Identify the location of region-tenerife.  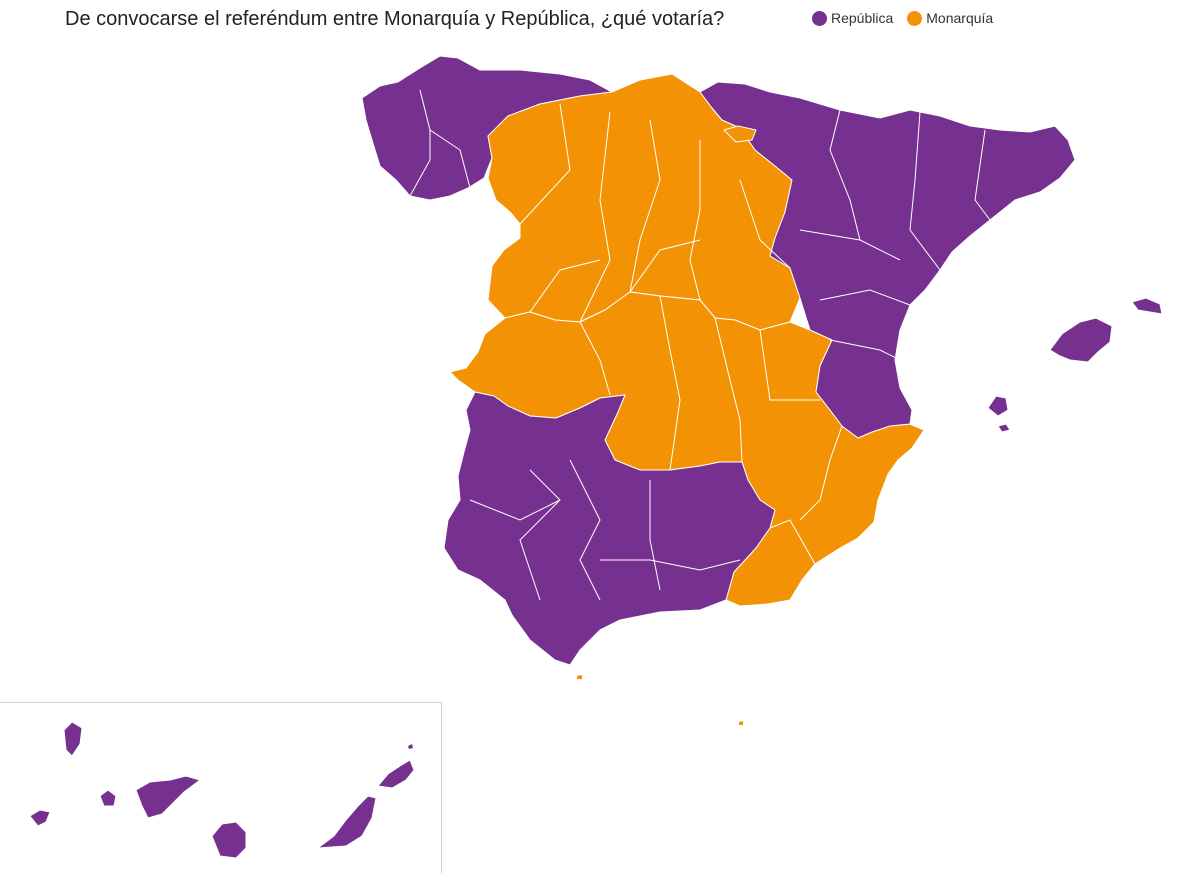
(168, 797).